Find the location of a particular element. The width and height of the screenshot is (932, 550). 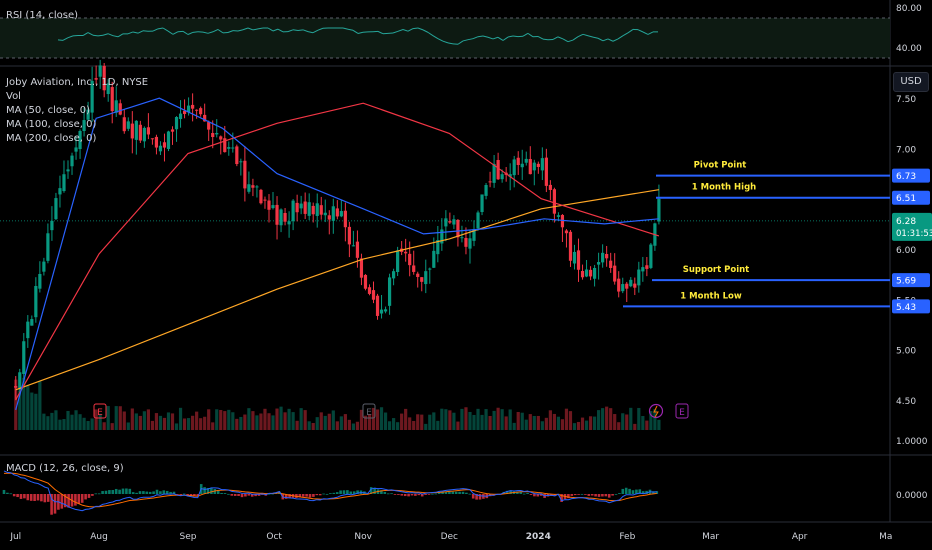

price-axis-label: 6.00 is located at coordinates (906, 251).